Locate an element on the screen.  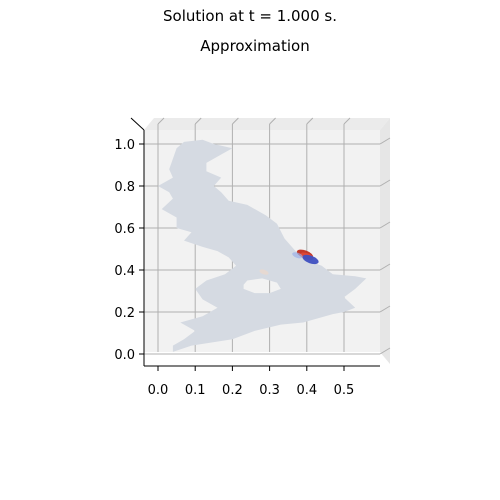
top-pane is located at coordinates (267, 124).